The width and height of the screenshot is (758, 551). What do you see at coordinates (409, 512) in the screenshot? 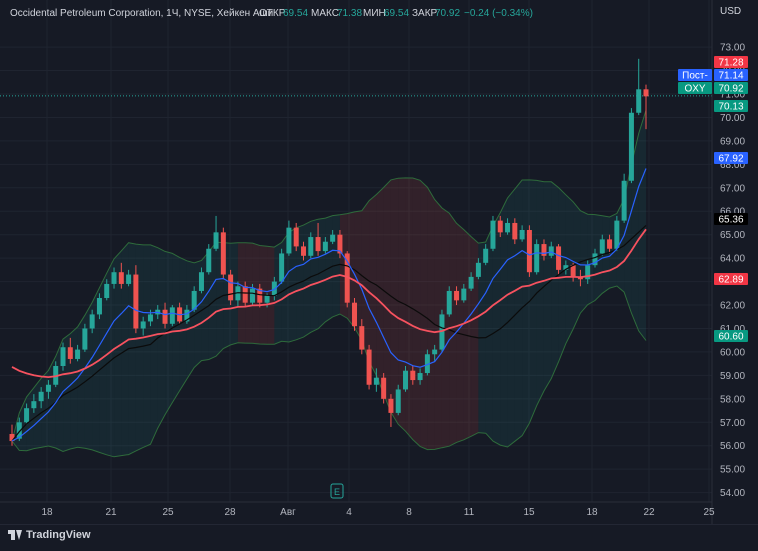
I see `x-tick-label: 8` at bounding box center [409, 512].